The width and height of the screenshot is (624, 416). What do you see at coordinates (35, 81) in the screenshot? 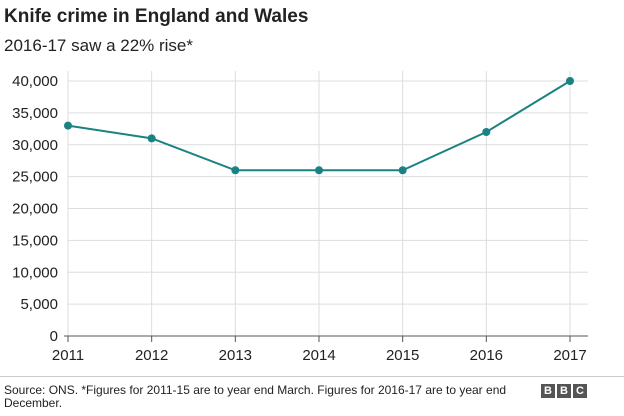
I see `y-tick-label: 40,000` at bounding box center [35, 81].